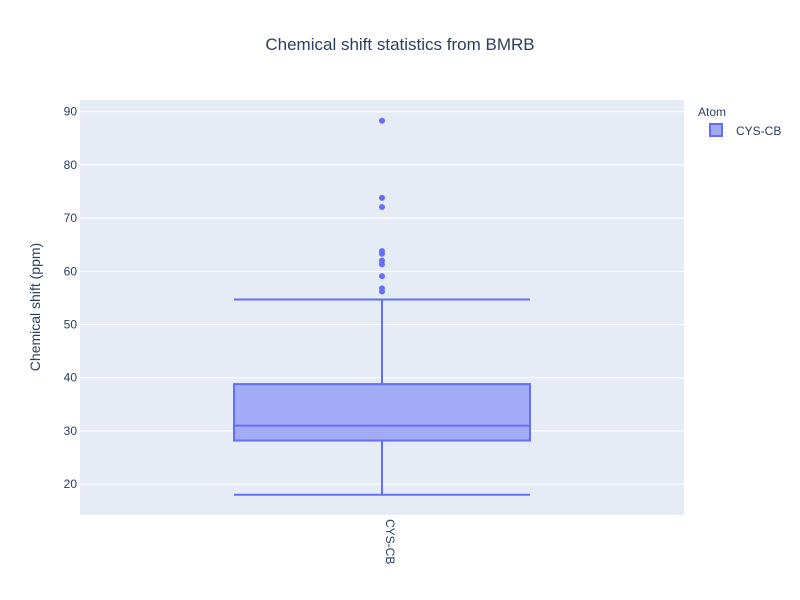  Describe the element at coordinates (382, 412) in the screenshot. I see `iqr-box` at that location.